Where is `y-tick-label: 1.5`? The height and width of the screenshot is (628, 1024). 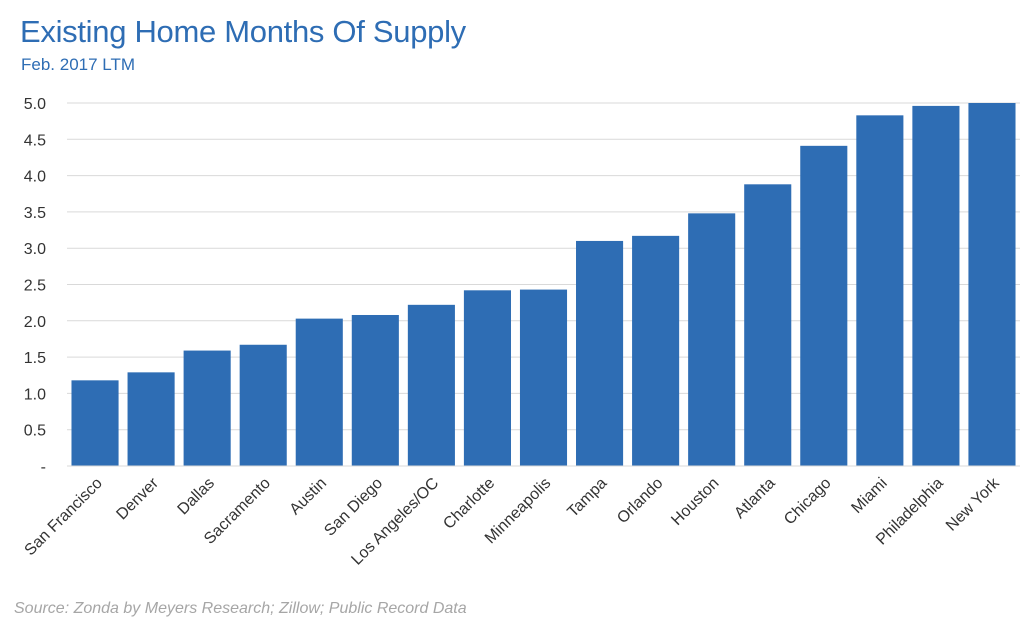 y-tick-label: 1.5 is located at coordinates (35, 358).